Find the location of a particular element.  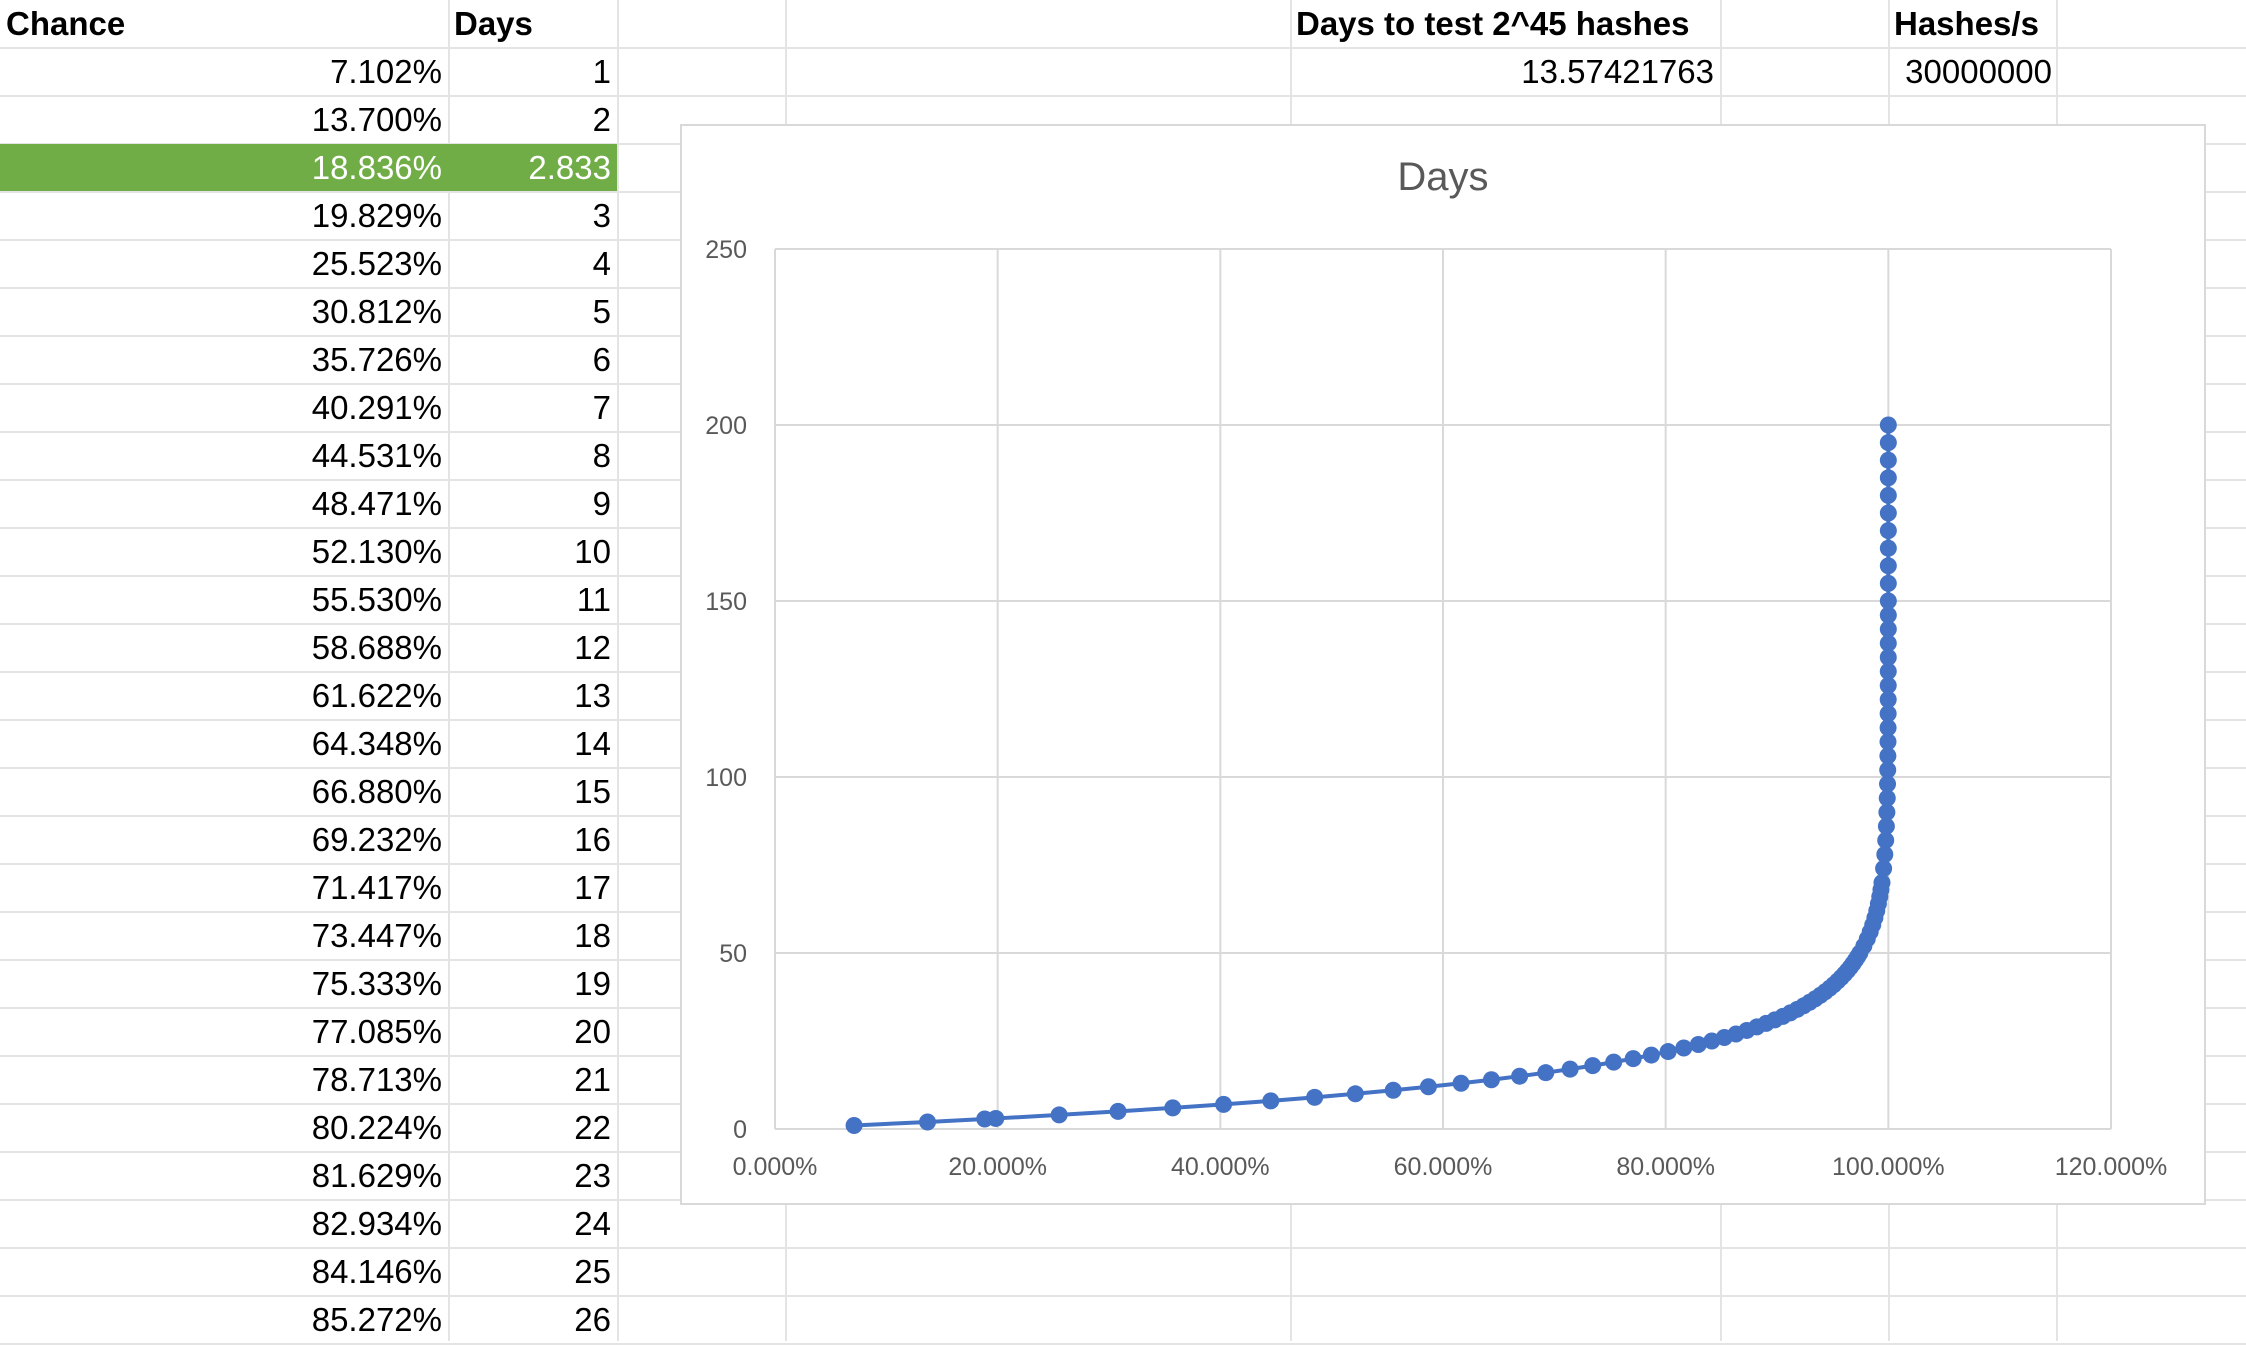

header-hashes-per-second: Hashes/s is located at coordinates (1966, 23).